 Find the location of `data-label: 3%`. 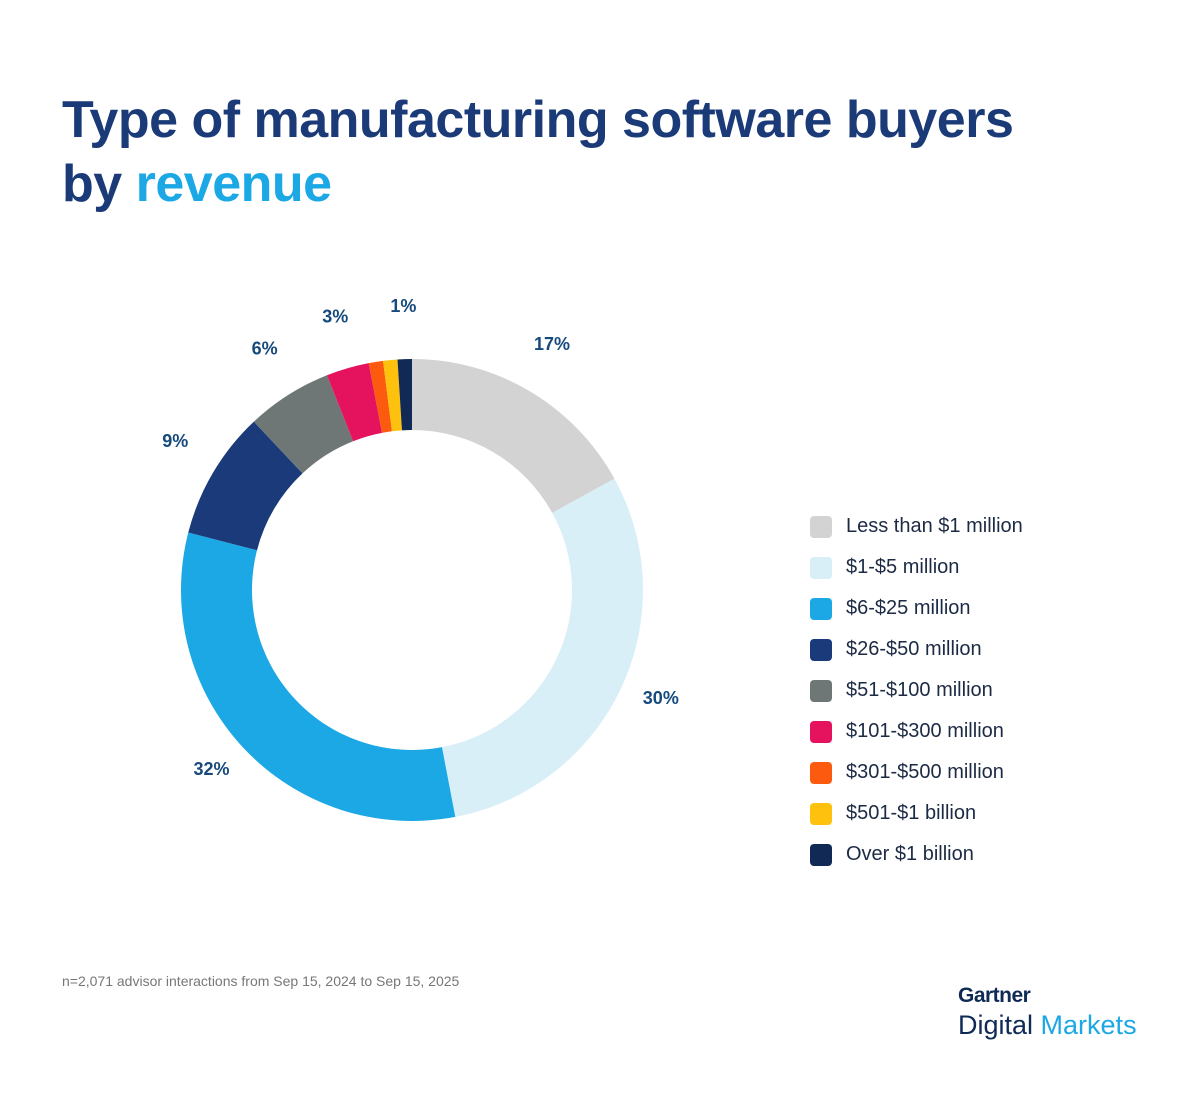

data-label: 3% is located at coordinates (335, 317).